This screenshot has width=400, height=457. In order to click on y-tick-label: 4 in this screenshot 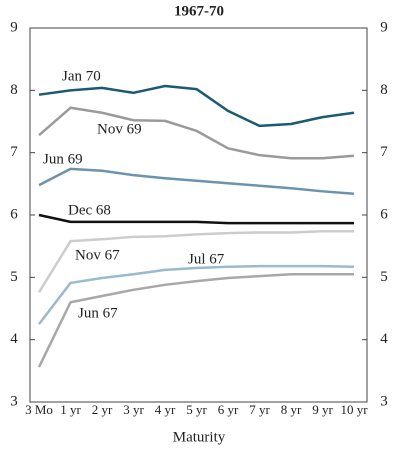, I will do `click(14, 339)`.